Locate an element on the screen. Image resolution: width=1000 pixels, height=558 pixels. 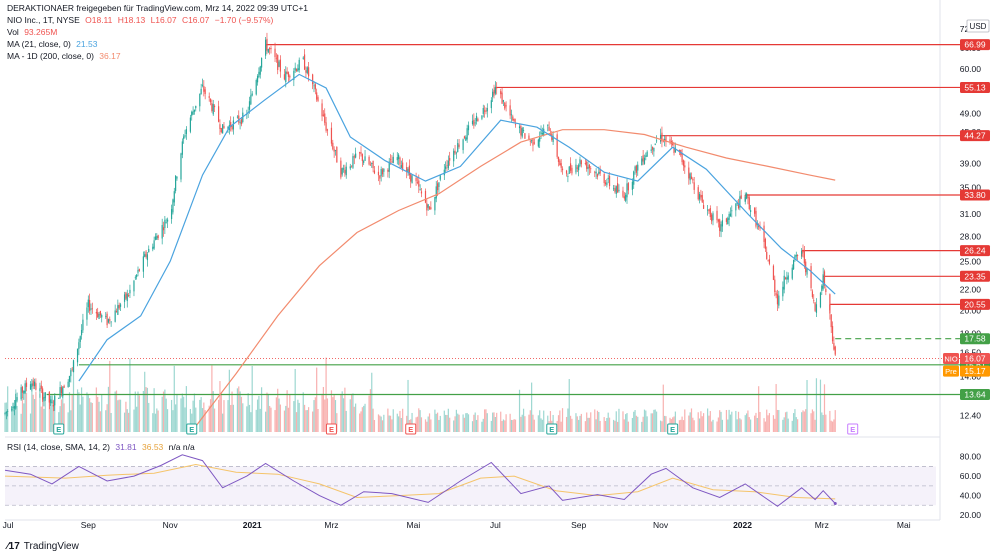
ma200-legend: MA - 1D (200, close, 0) 36.17 is located at coordinates (65, 56).